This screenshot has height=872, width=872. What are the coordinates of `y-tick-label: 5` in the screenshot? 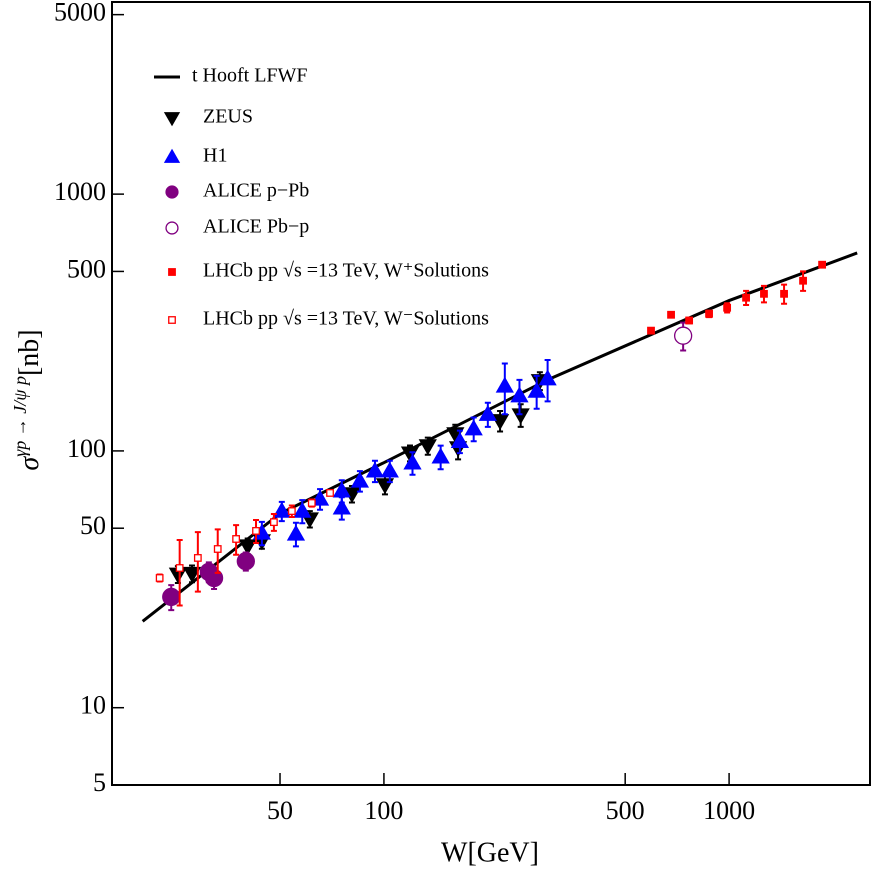 It's located at (99, 782).